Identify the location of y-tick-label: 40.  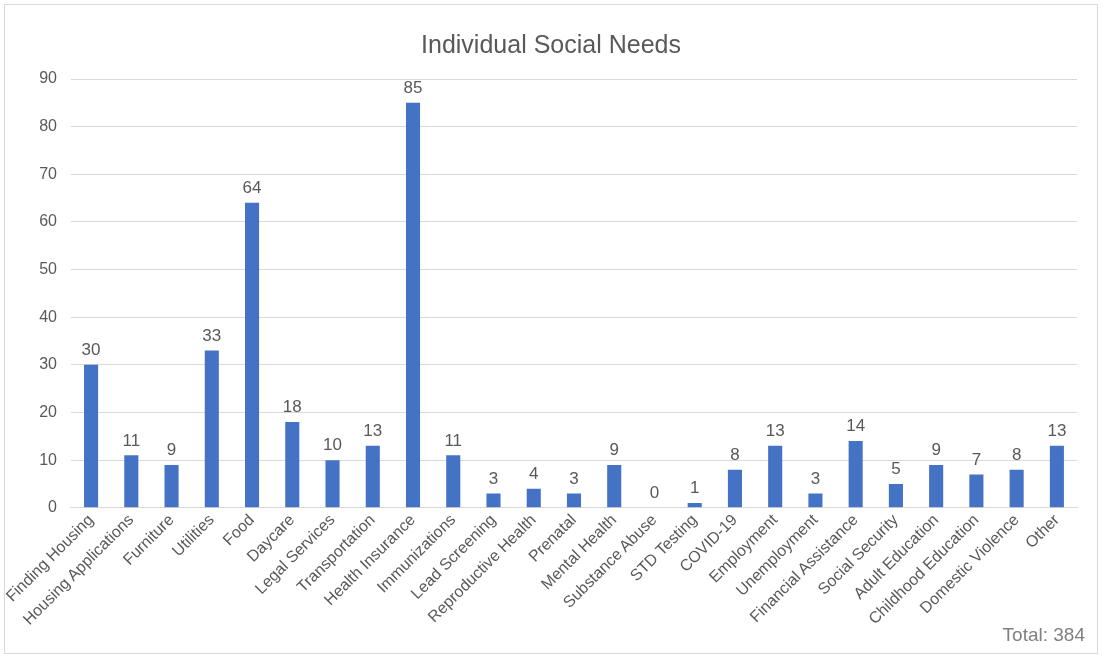
(48, 316).